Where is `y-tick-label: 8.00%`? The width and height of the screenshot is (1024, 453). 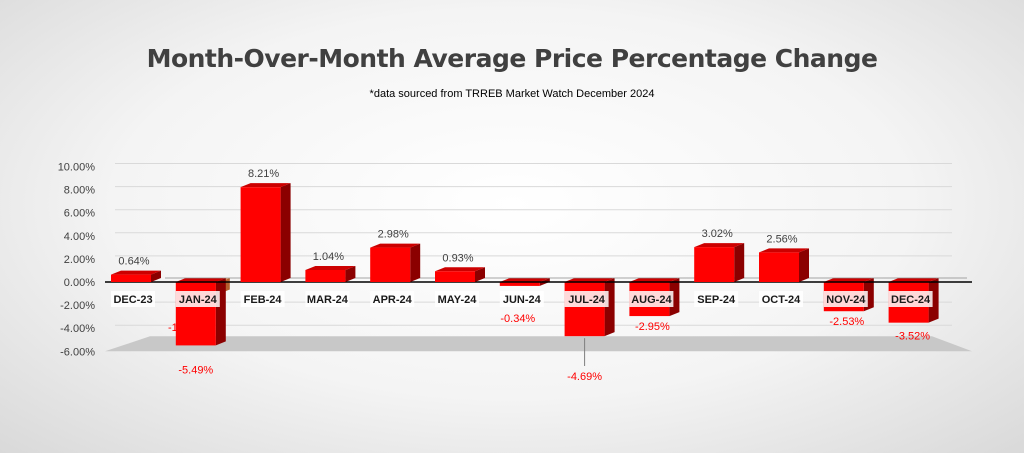
y-tick-label: 8.00% is located at coordinates (79, 191).